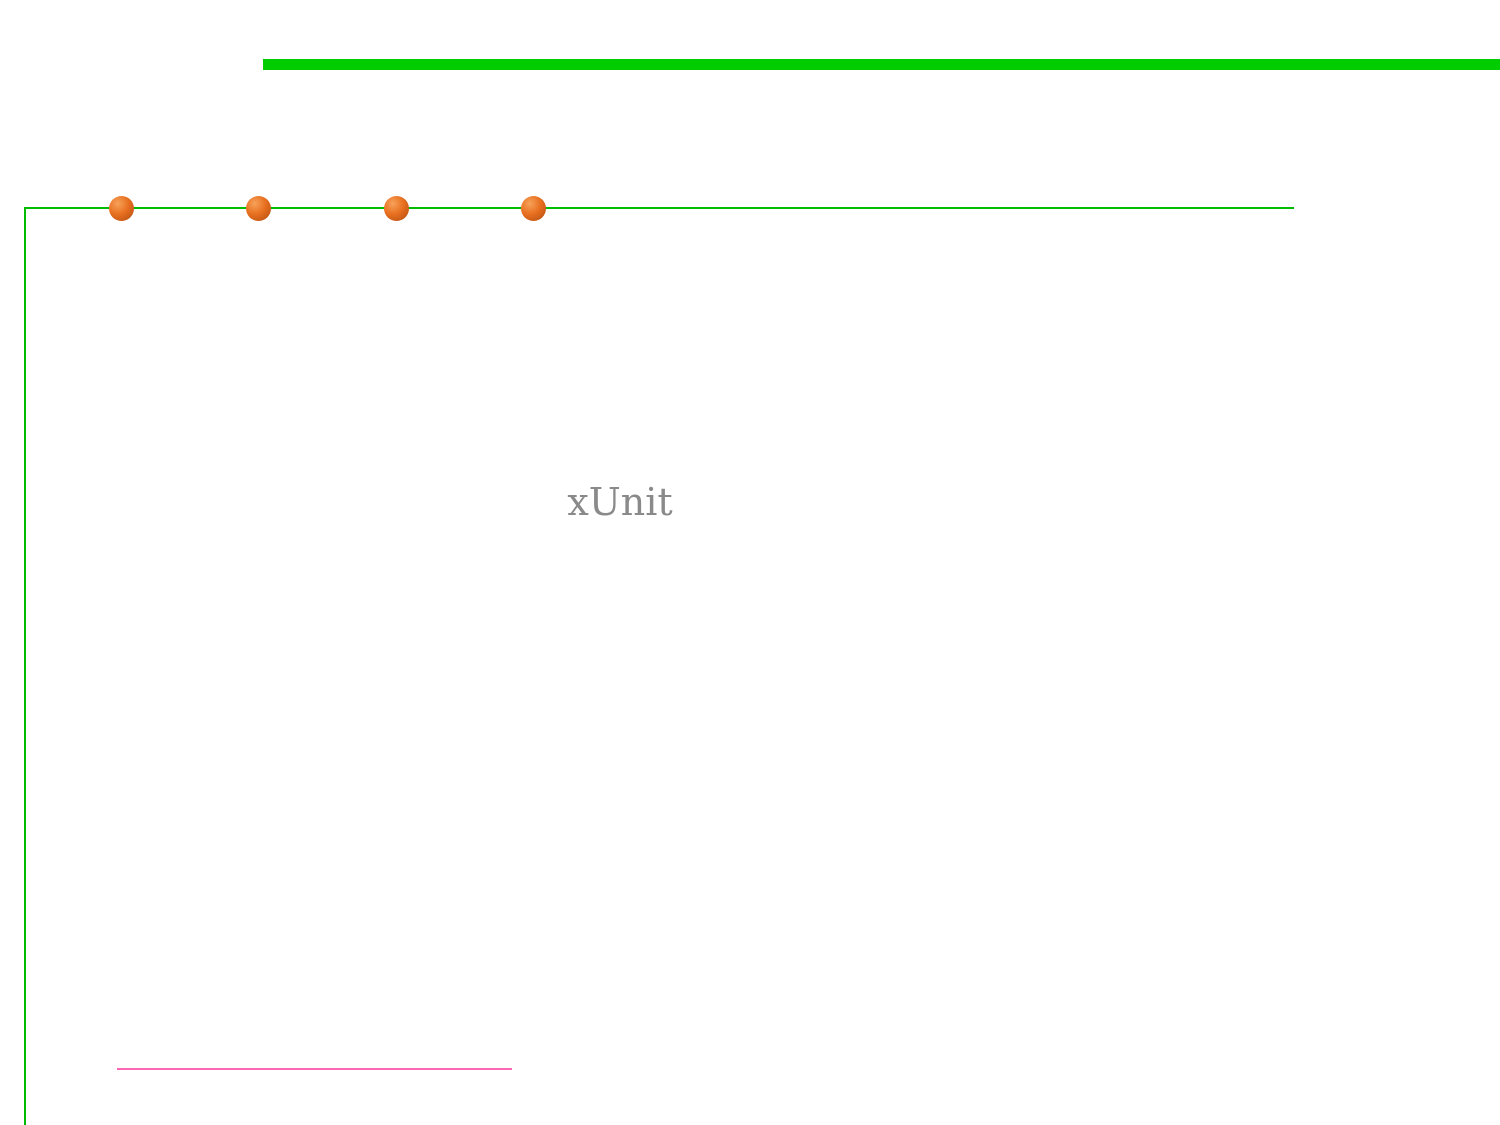  What do you see at coordinates (620, 502) in the screenshot?
I see `slide-title: xUnit` at bounding box center [620, 502].